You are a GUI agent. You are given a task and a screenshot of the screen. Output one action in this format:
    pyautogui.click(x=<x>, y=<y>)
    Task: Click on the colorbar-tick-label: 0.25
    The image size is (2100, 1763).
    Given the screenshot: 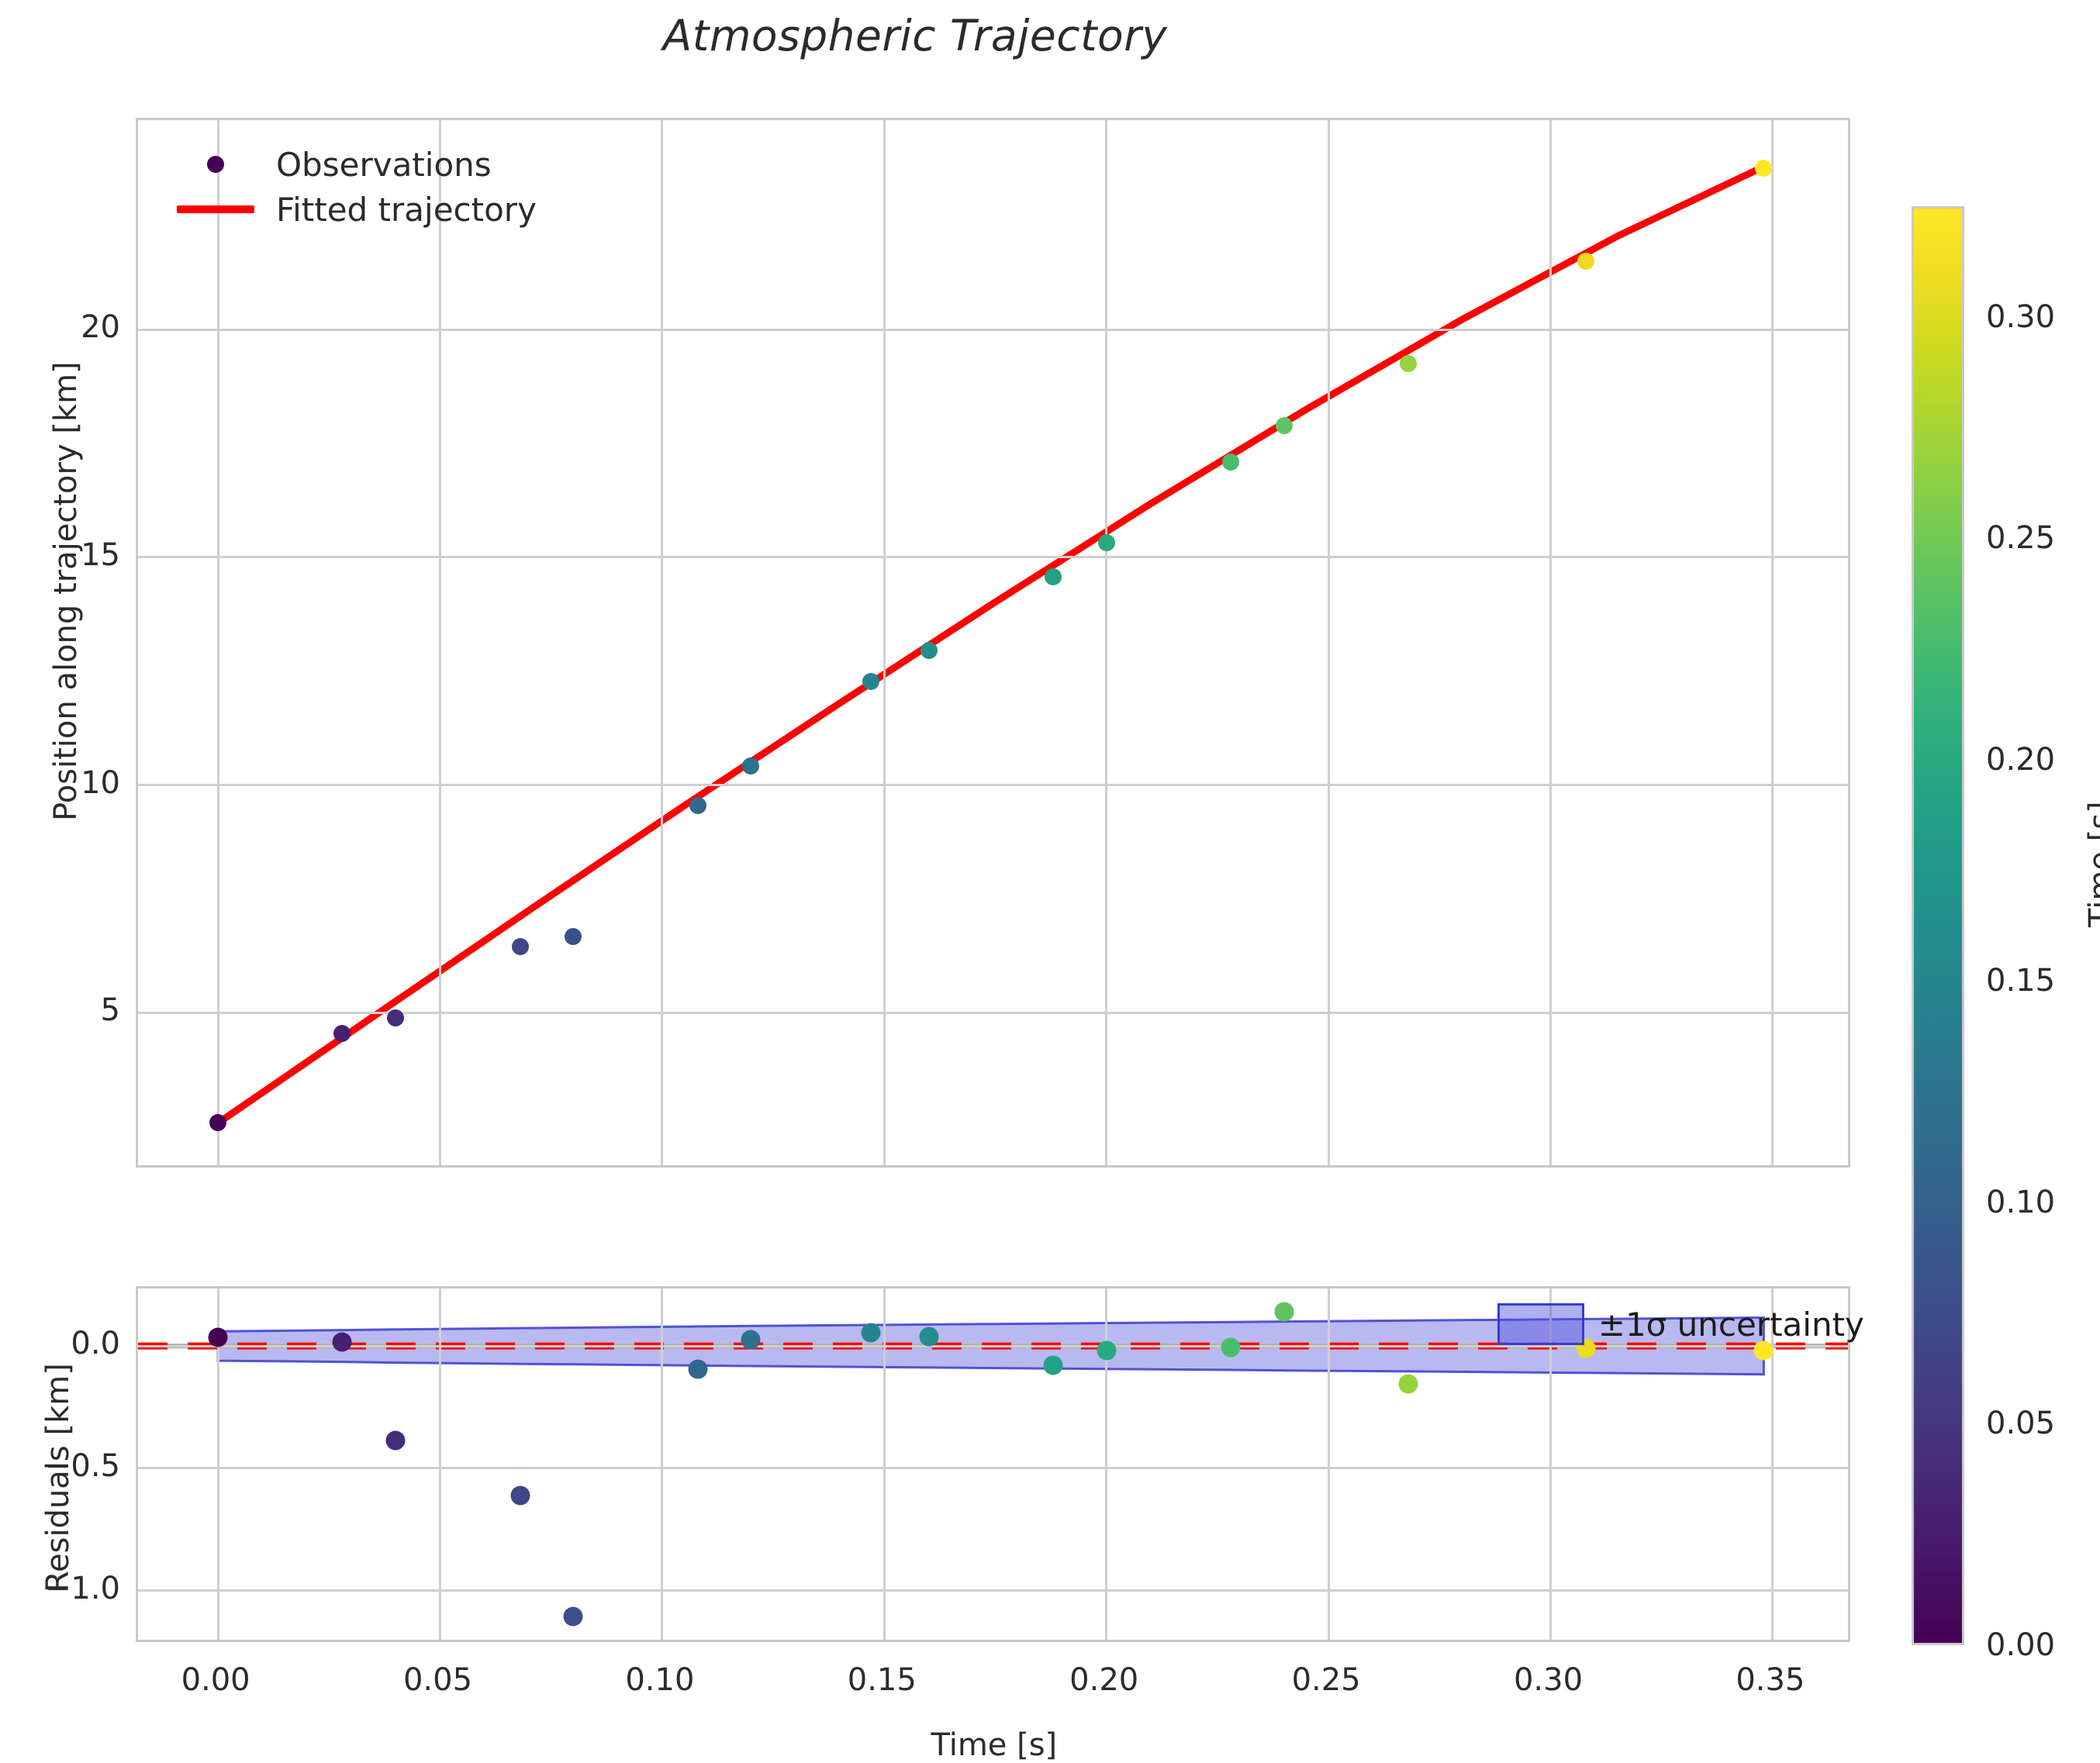 What is the action you would take?
    pyautogui.click(x=2021, y=539)
    